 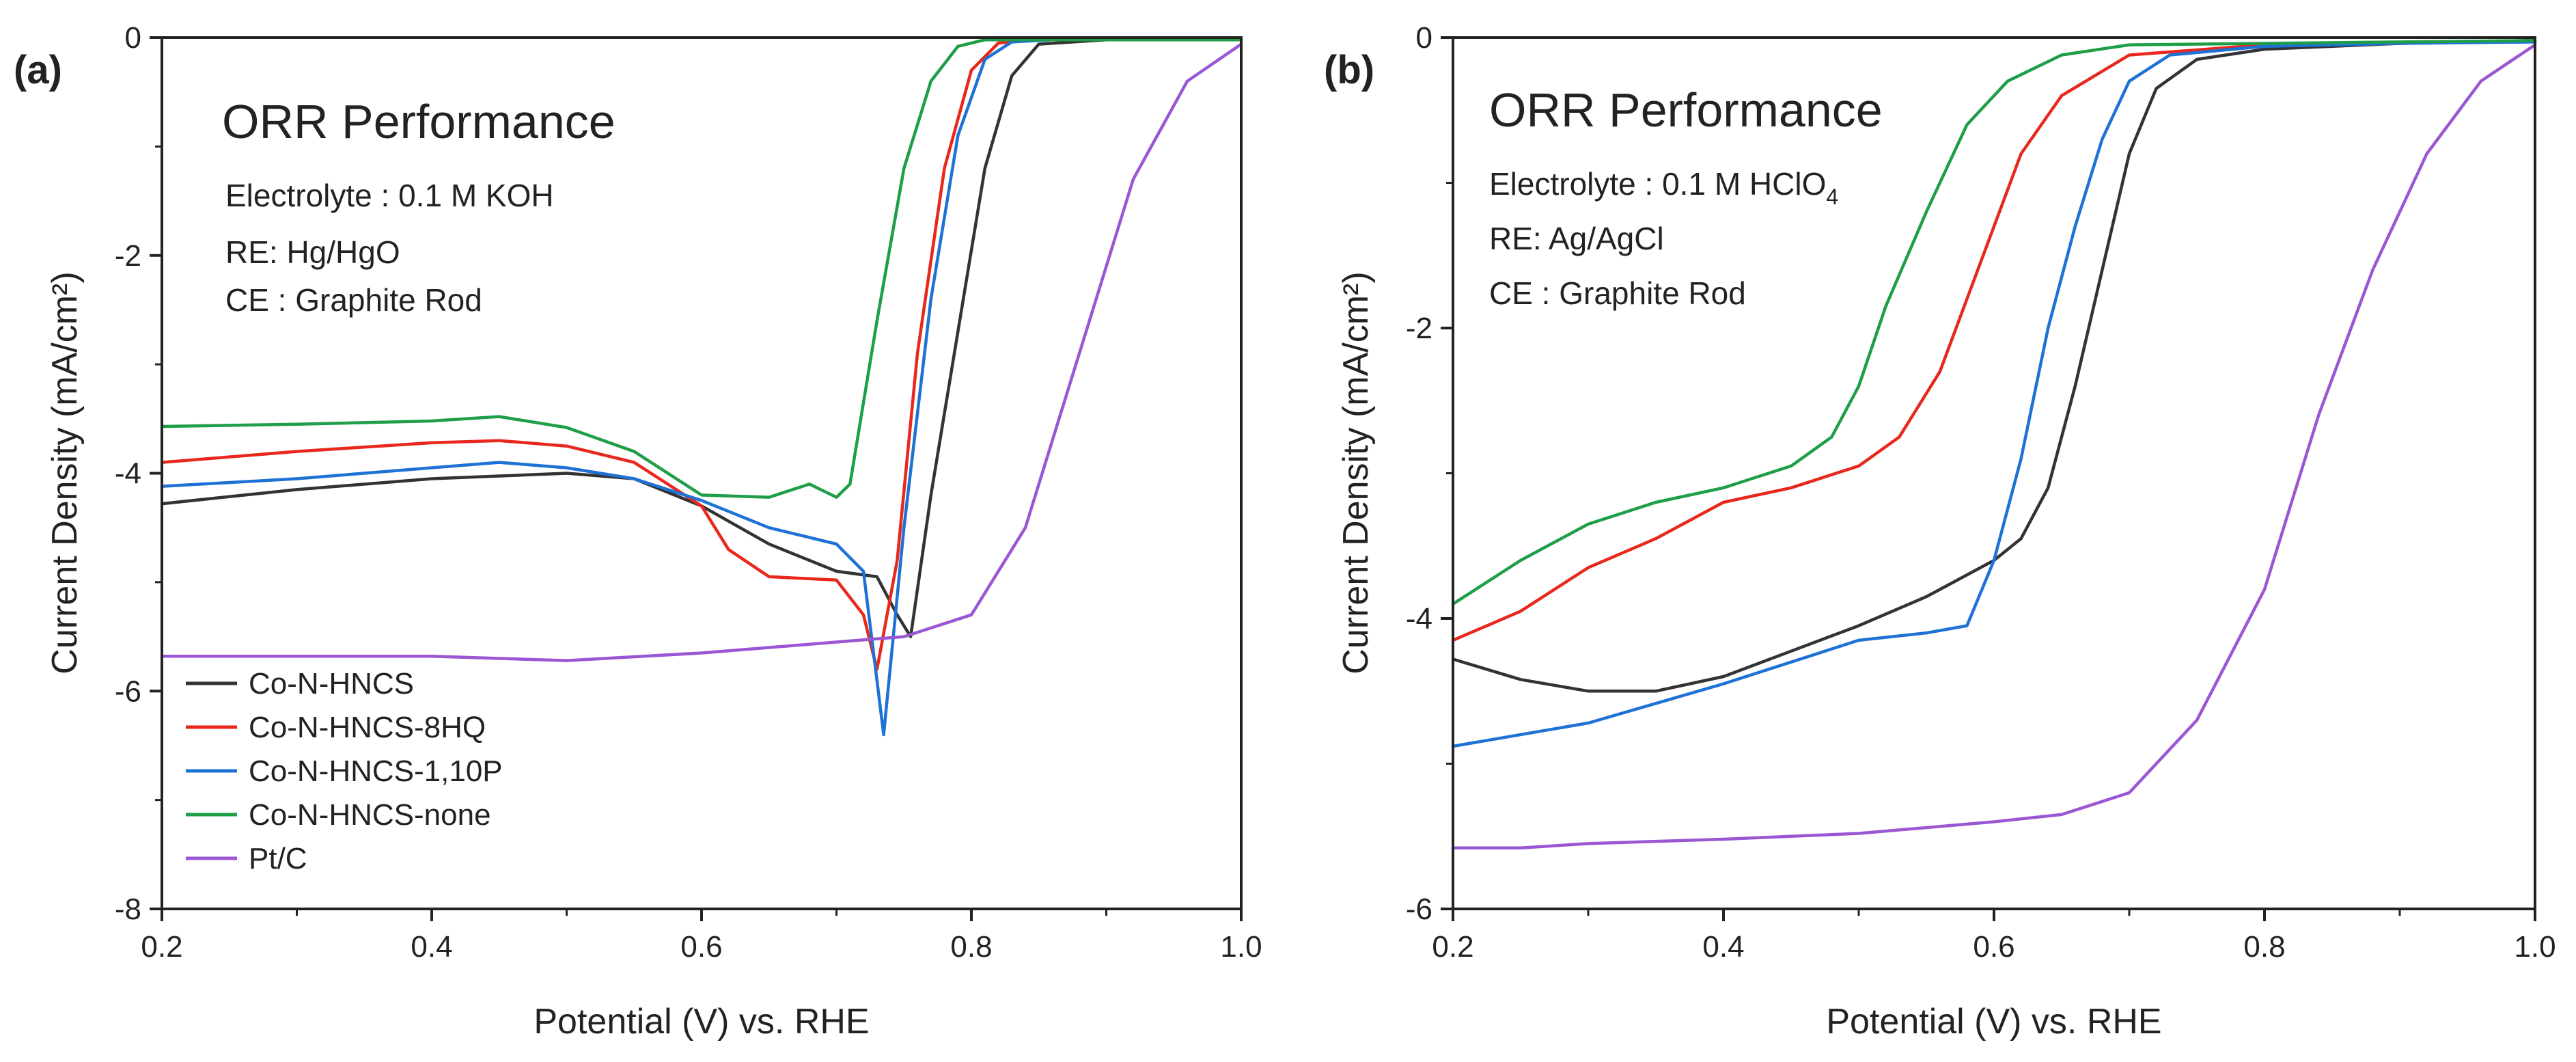 I want to click on panel-a-annotation-re: RE: Hg/HgO, so click(x=313, y=252).